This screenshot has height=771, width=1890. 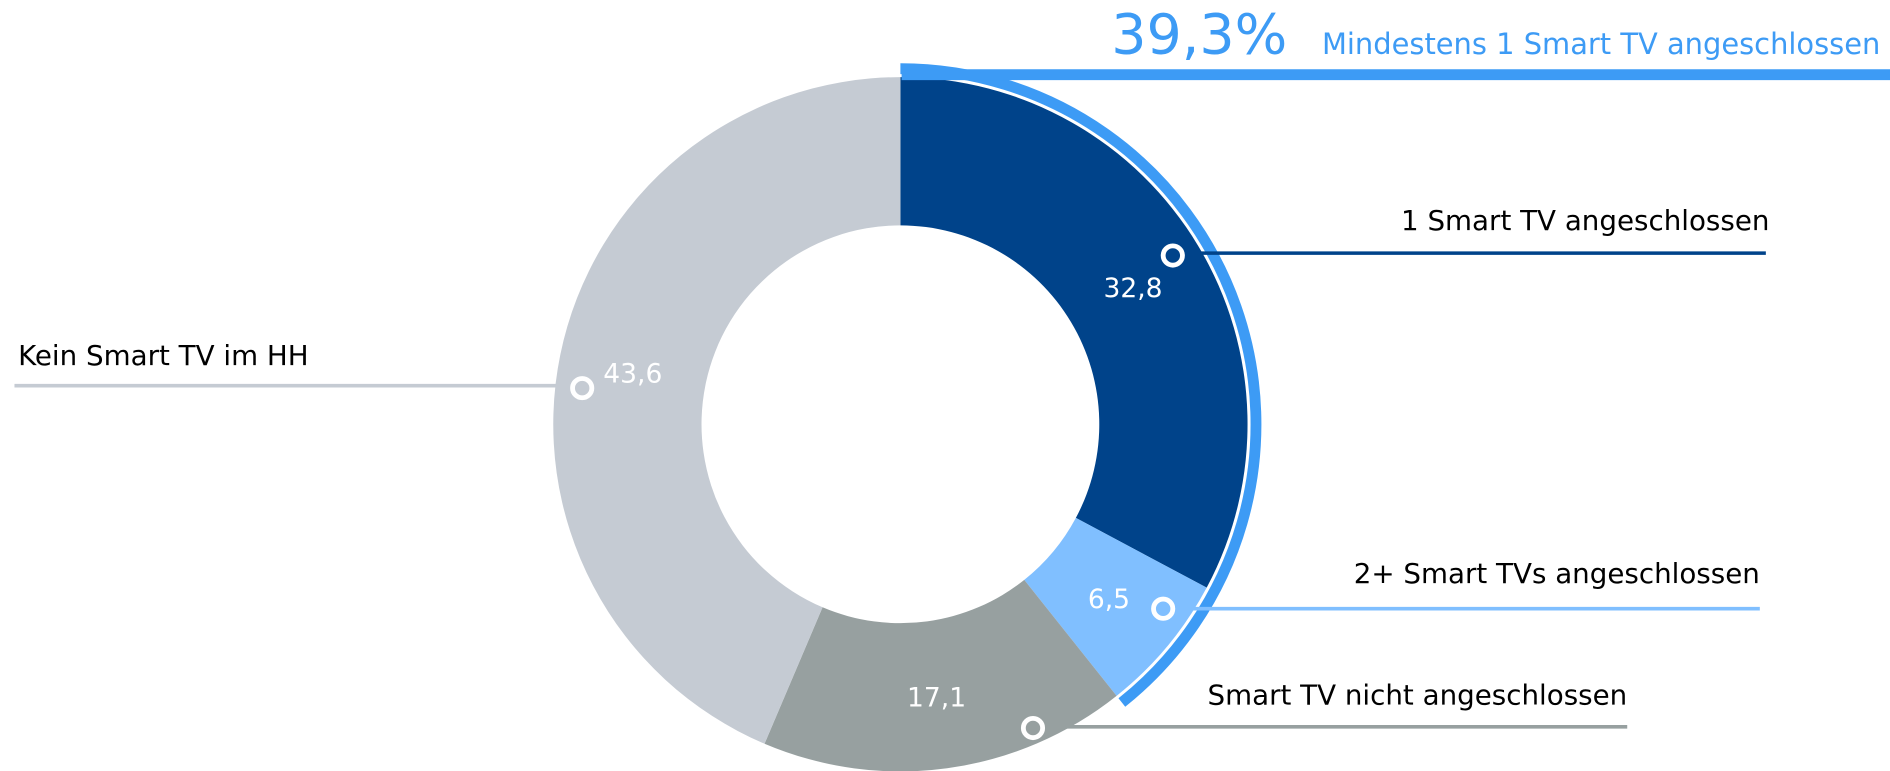 What do you see at coordinates (1601, 44) in the screenshot?
I see `highlight-text: Mindestens 1 Smart TV angeschlossen` at bounding box center [1601, 44].